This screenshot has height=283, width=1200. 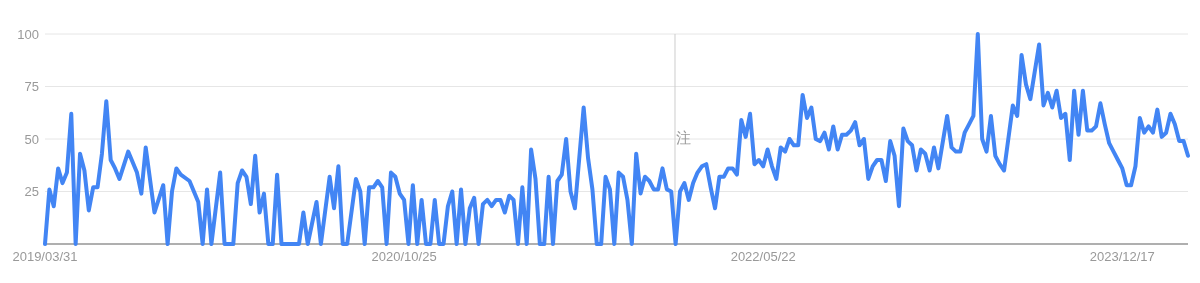 I want to click on x-tick-label: 2023/12/17, so click(x=1122, y=256).